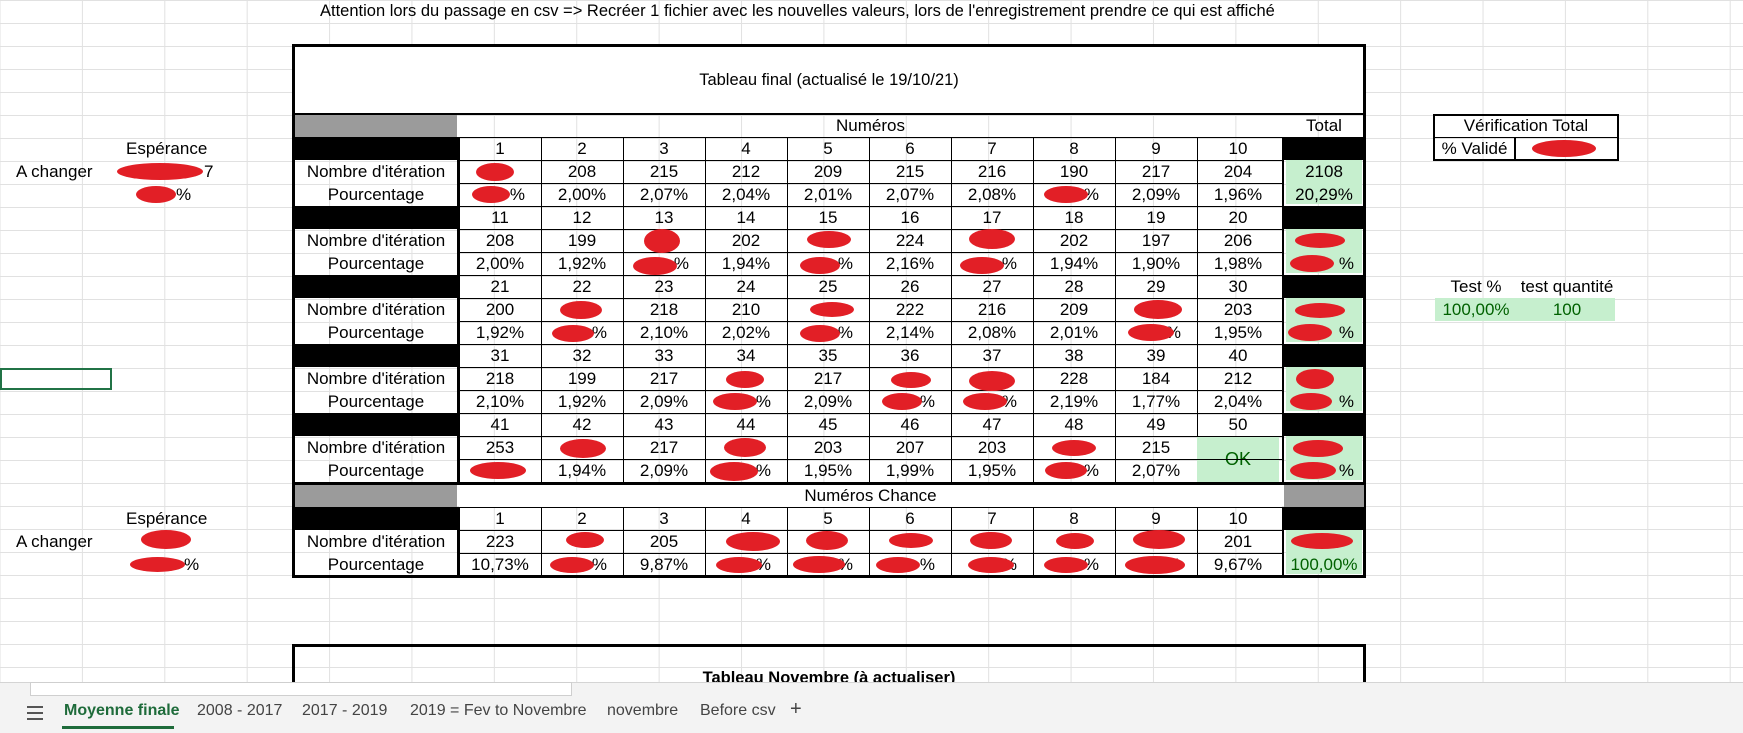  Describe the element at coordinates (1156, 217) in the screenshot. I see `number-header-cell: 19` at that location.